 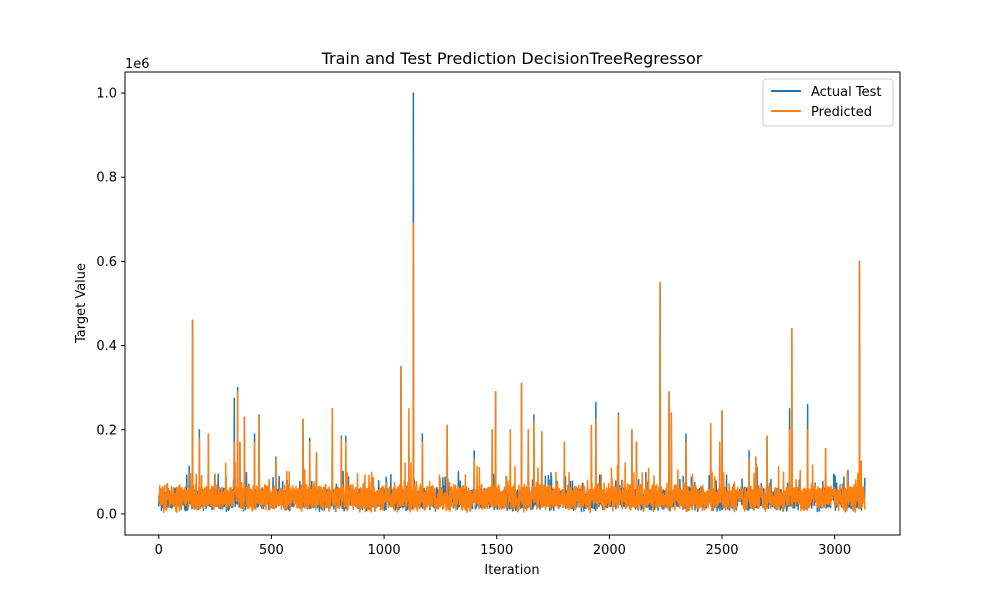 I want to click on x-tick-label: 3000, so click(x=834, y=550).